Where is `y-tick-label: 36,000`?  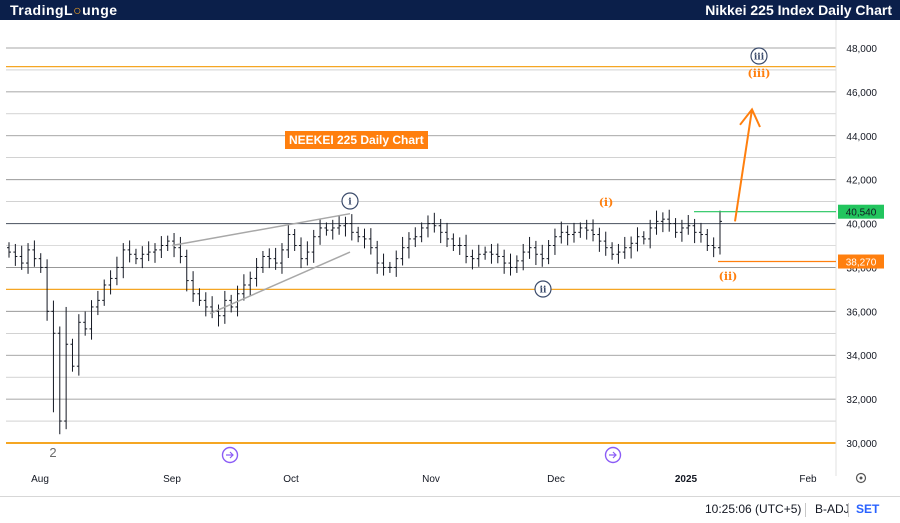
y-tick-label: 36,000 is located at coordinates (861, 312).